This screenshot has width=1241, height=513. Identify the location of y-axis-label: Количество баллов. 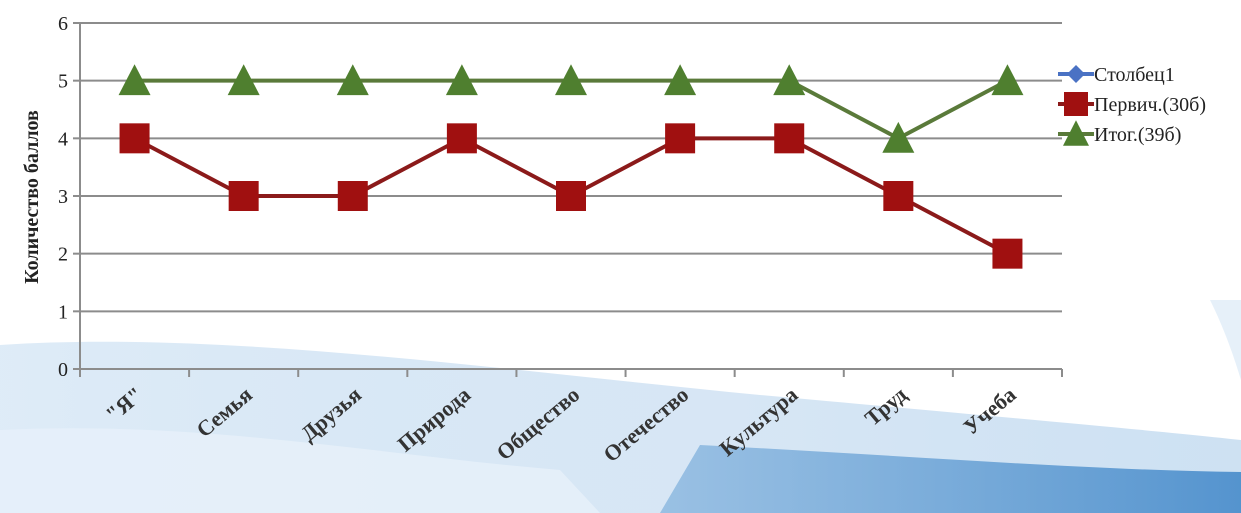
(32, 197).